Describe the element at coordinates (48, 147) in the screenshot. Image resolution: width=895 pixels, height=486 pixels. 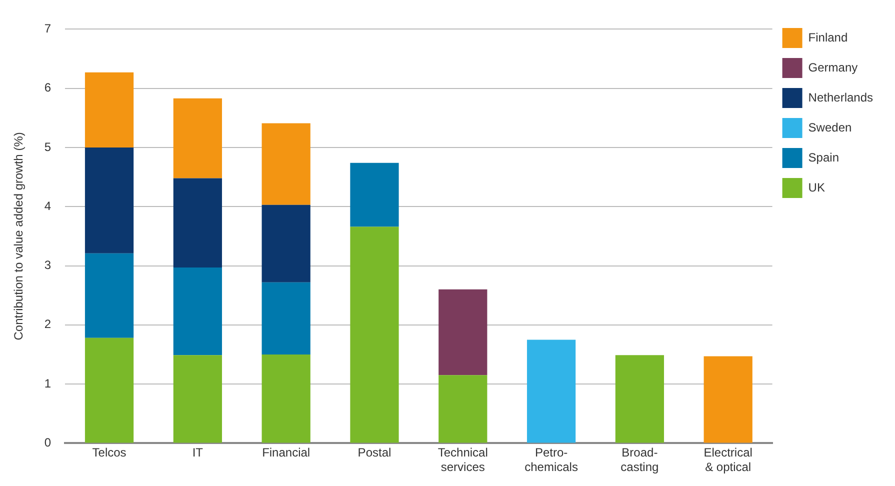
I see `y-tick-label: 5` at that location.